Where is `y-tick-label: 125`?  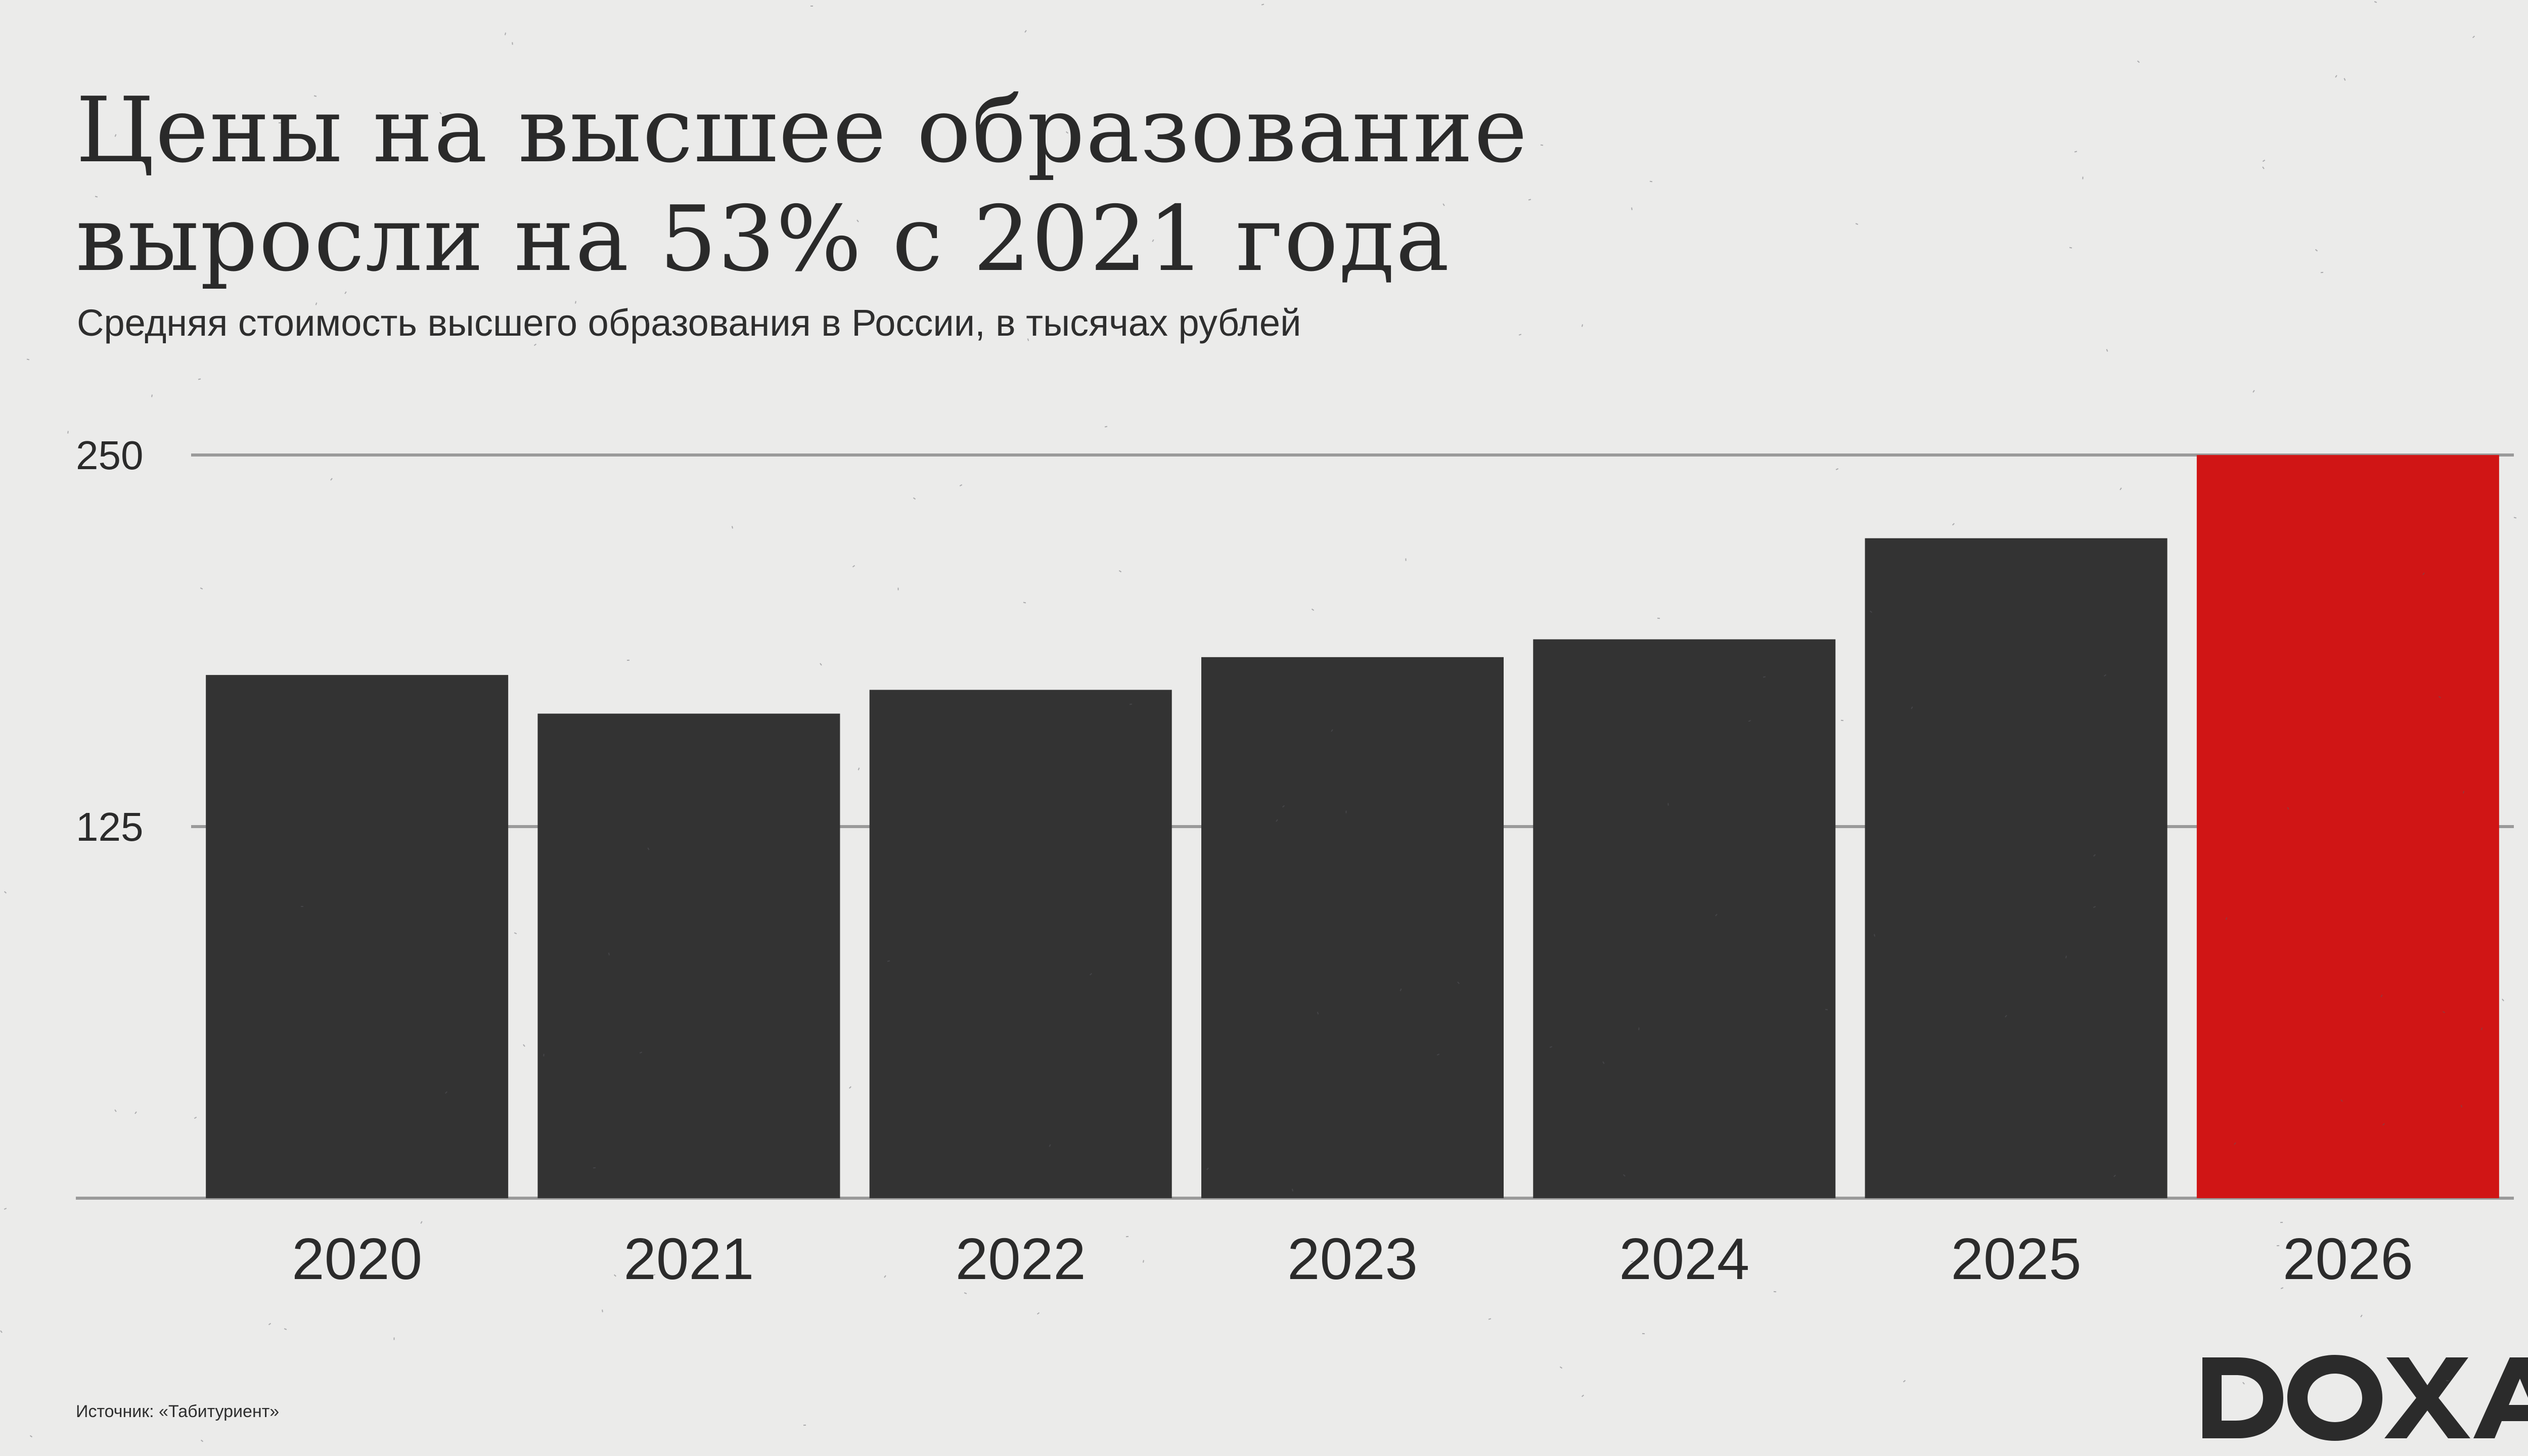 y-tick-label: 125 is located at coordinates (110, 826).